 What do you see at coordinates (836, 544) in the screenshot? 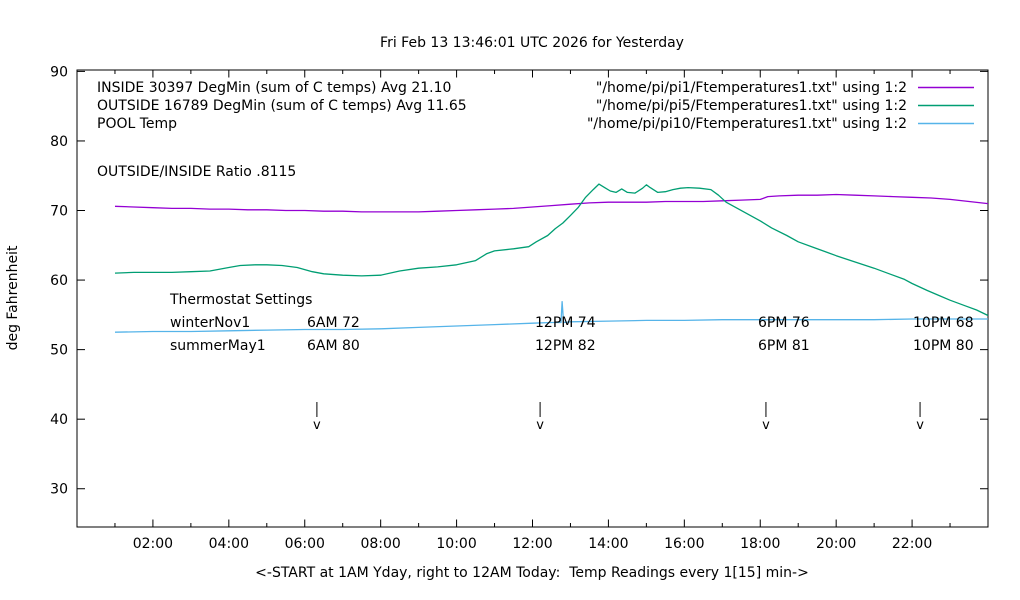
I see `x-tick-label: 20:00` at bounding box center [836, 544].